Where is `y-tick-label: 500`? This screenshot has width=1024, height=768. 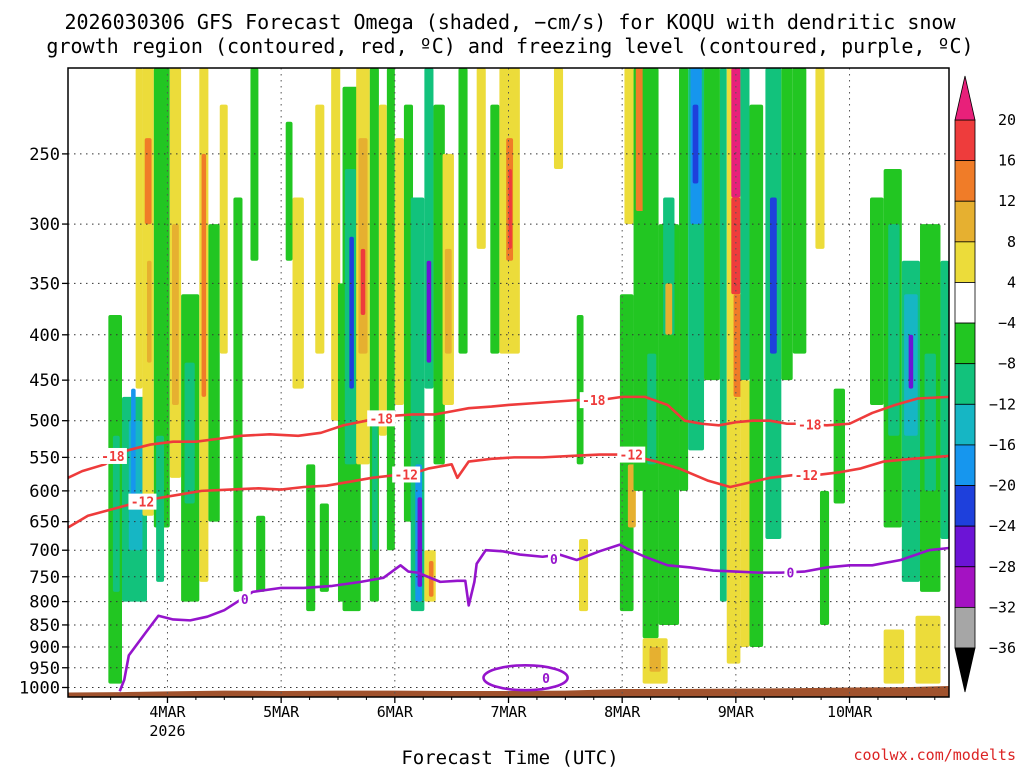 y-tick-label: 500 is located at coordinates (44, 422).